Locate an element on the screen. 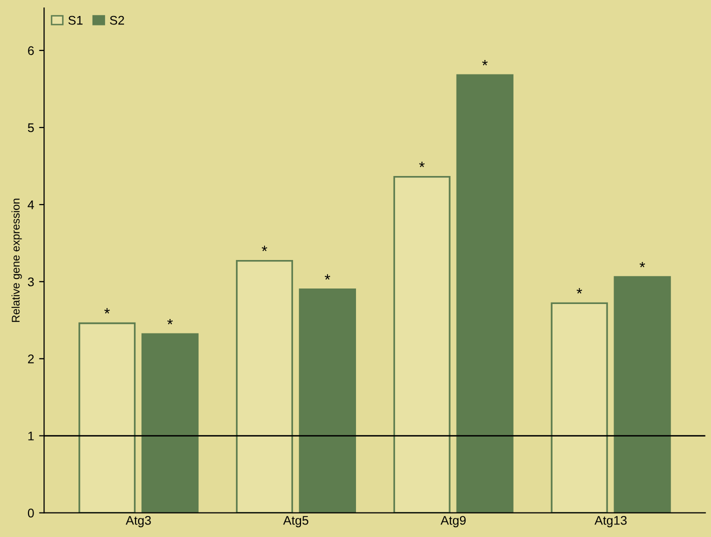 The height and width of the screenshot is (537, 711). y-axis-title: Relative gene expression is located at coordinates (16, 260).